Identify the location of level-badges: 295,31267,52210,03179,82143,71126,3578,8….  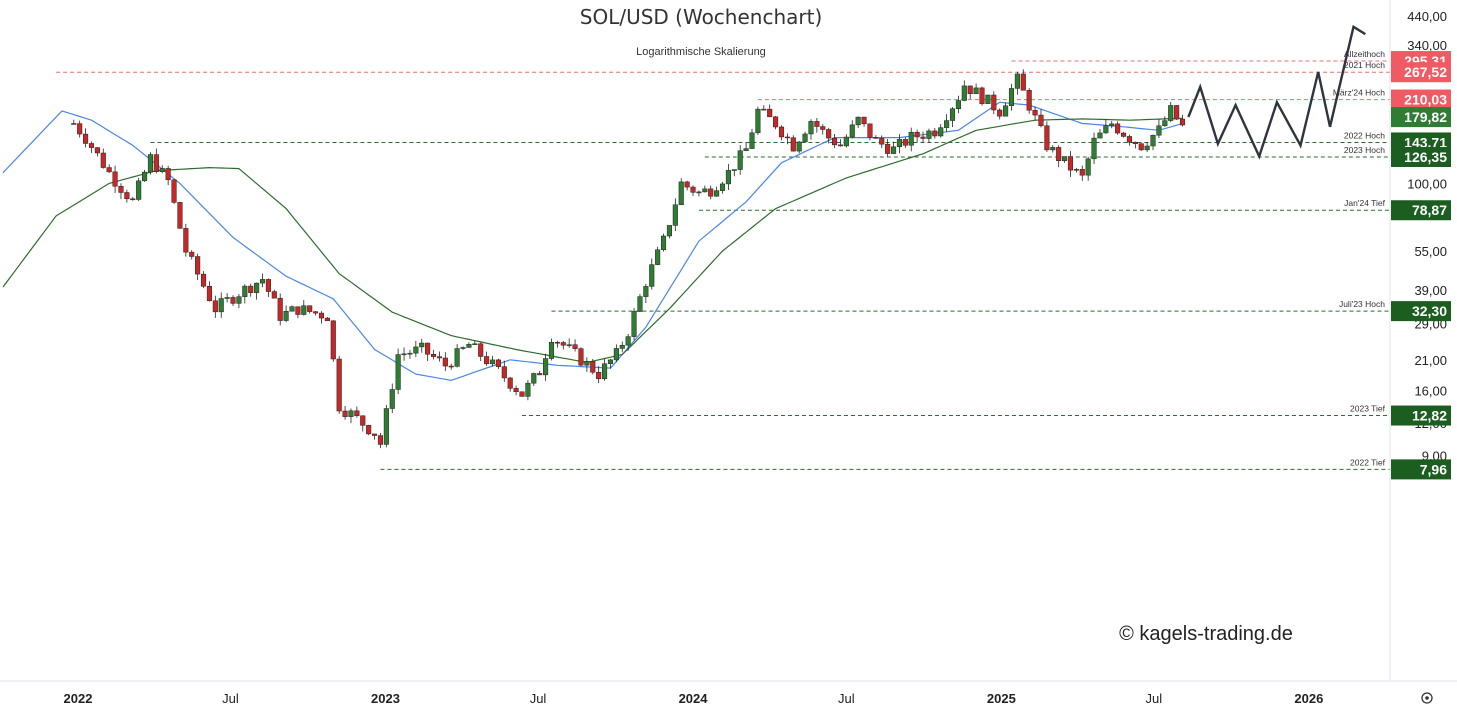
(1421, 265).